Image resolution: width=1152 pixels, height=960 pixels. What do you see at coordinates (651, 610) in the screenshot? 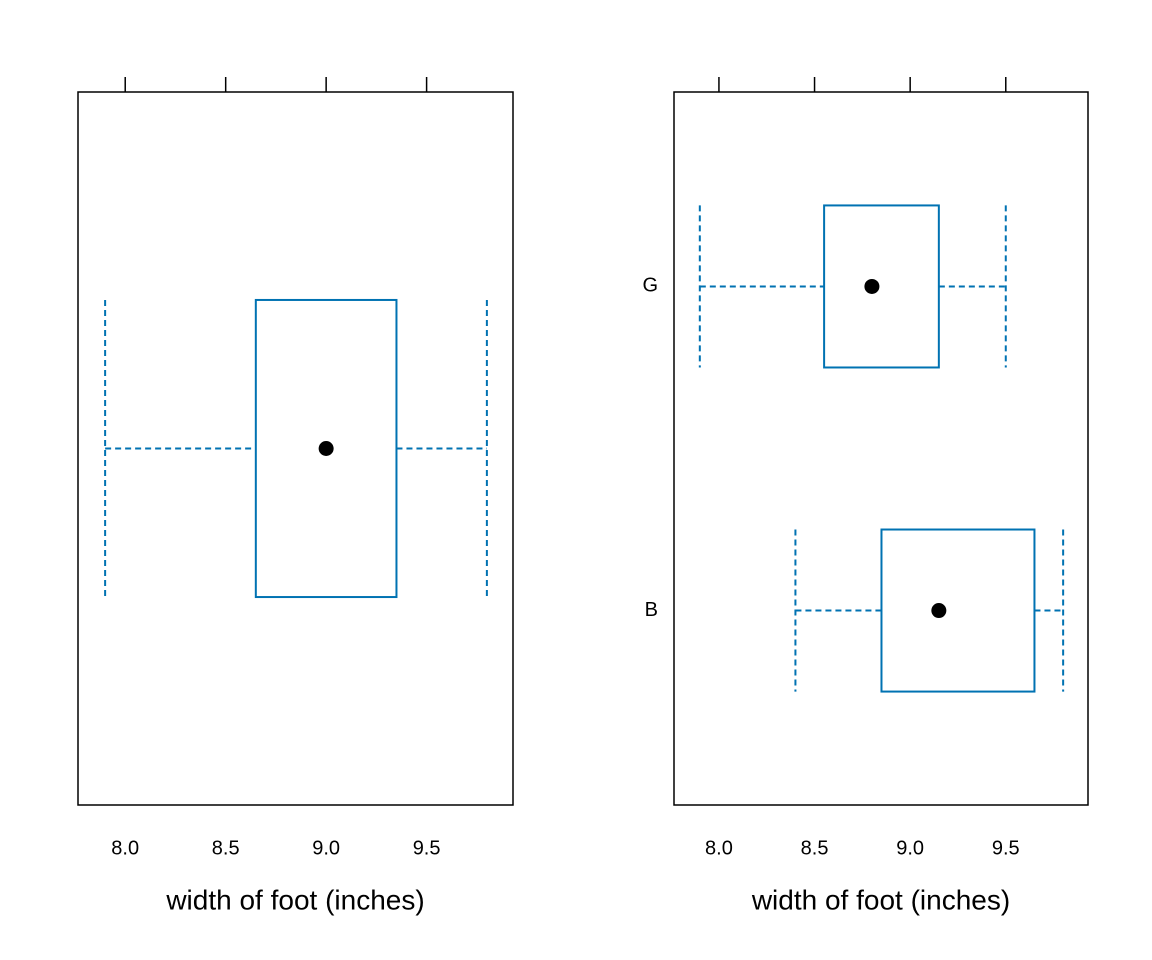
I see `y-tick-label: B` at bounding box center [651, 610].